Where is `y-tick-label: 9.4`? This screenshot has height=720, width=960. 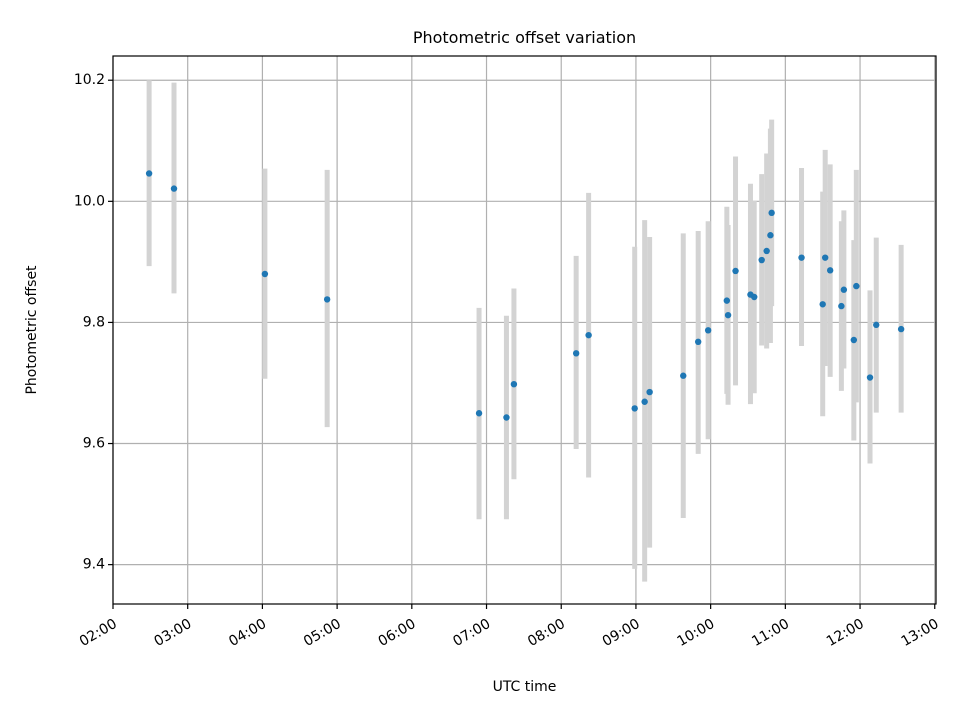 y-tick-label: 9.4 is located at coordinates (94, 565).